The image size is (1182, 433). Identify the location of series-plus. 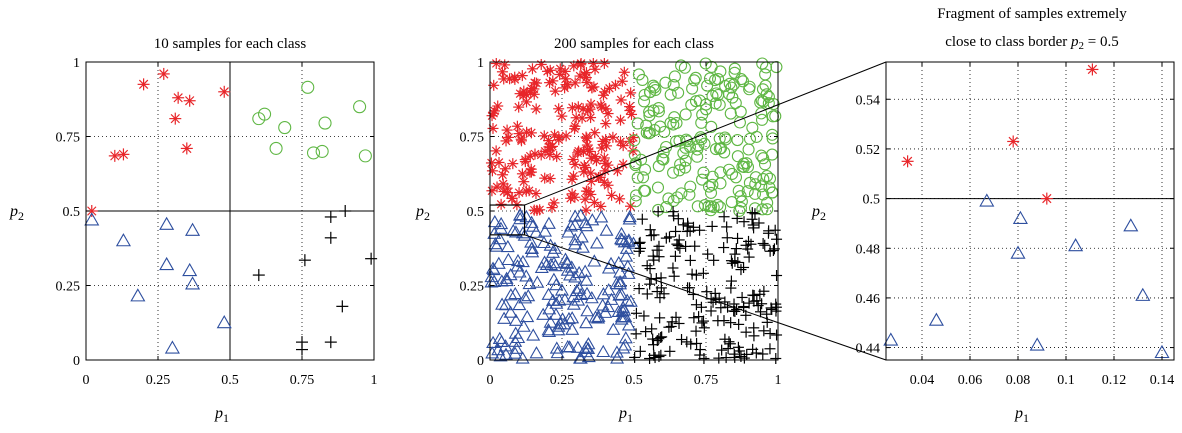
(315, 280).